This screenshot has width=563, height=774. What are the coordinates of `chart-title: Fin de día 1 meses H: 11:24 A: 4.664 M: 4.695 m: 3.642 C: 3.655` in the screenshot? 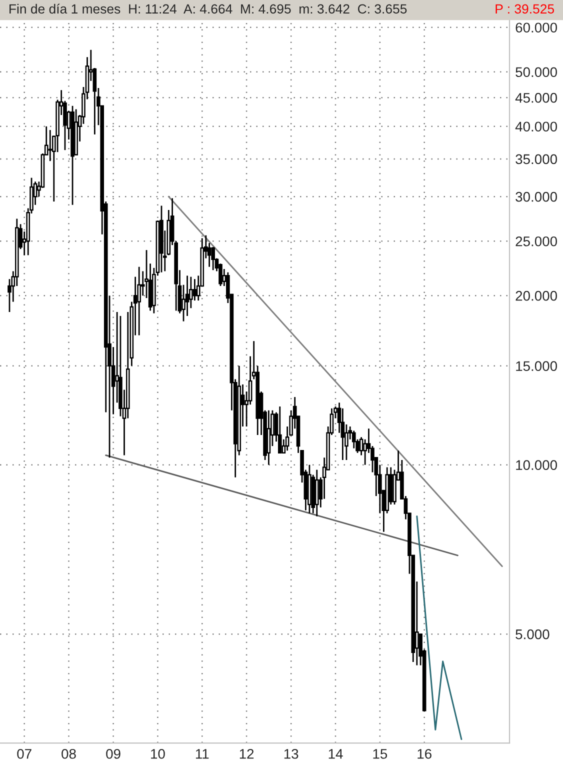 It's located at (208, 9).